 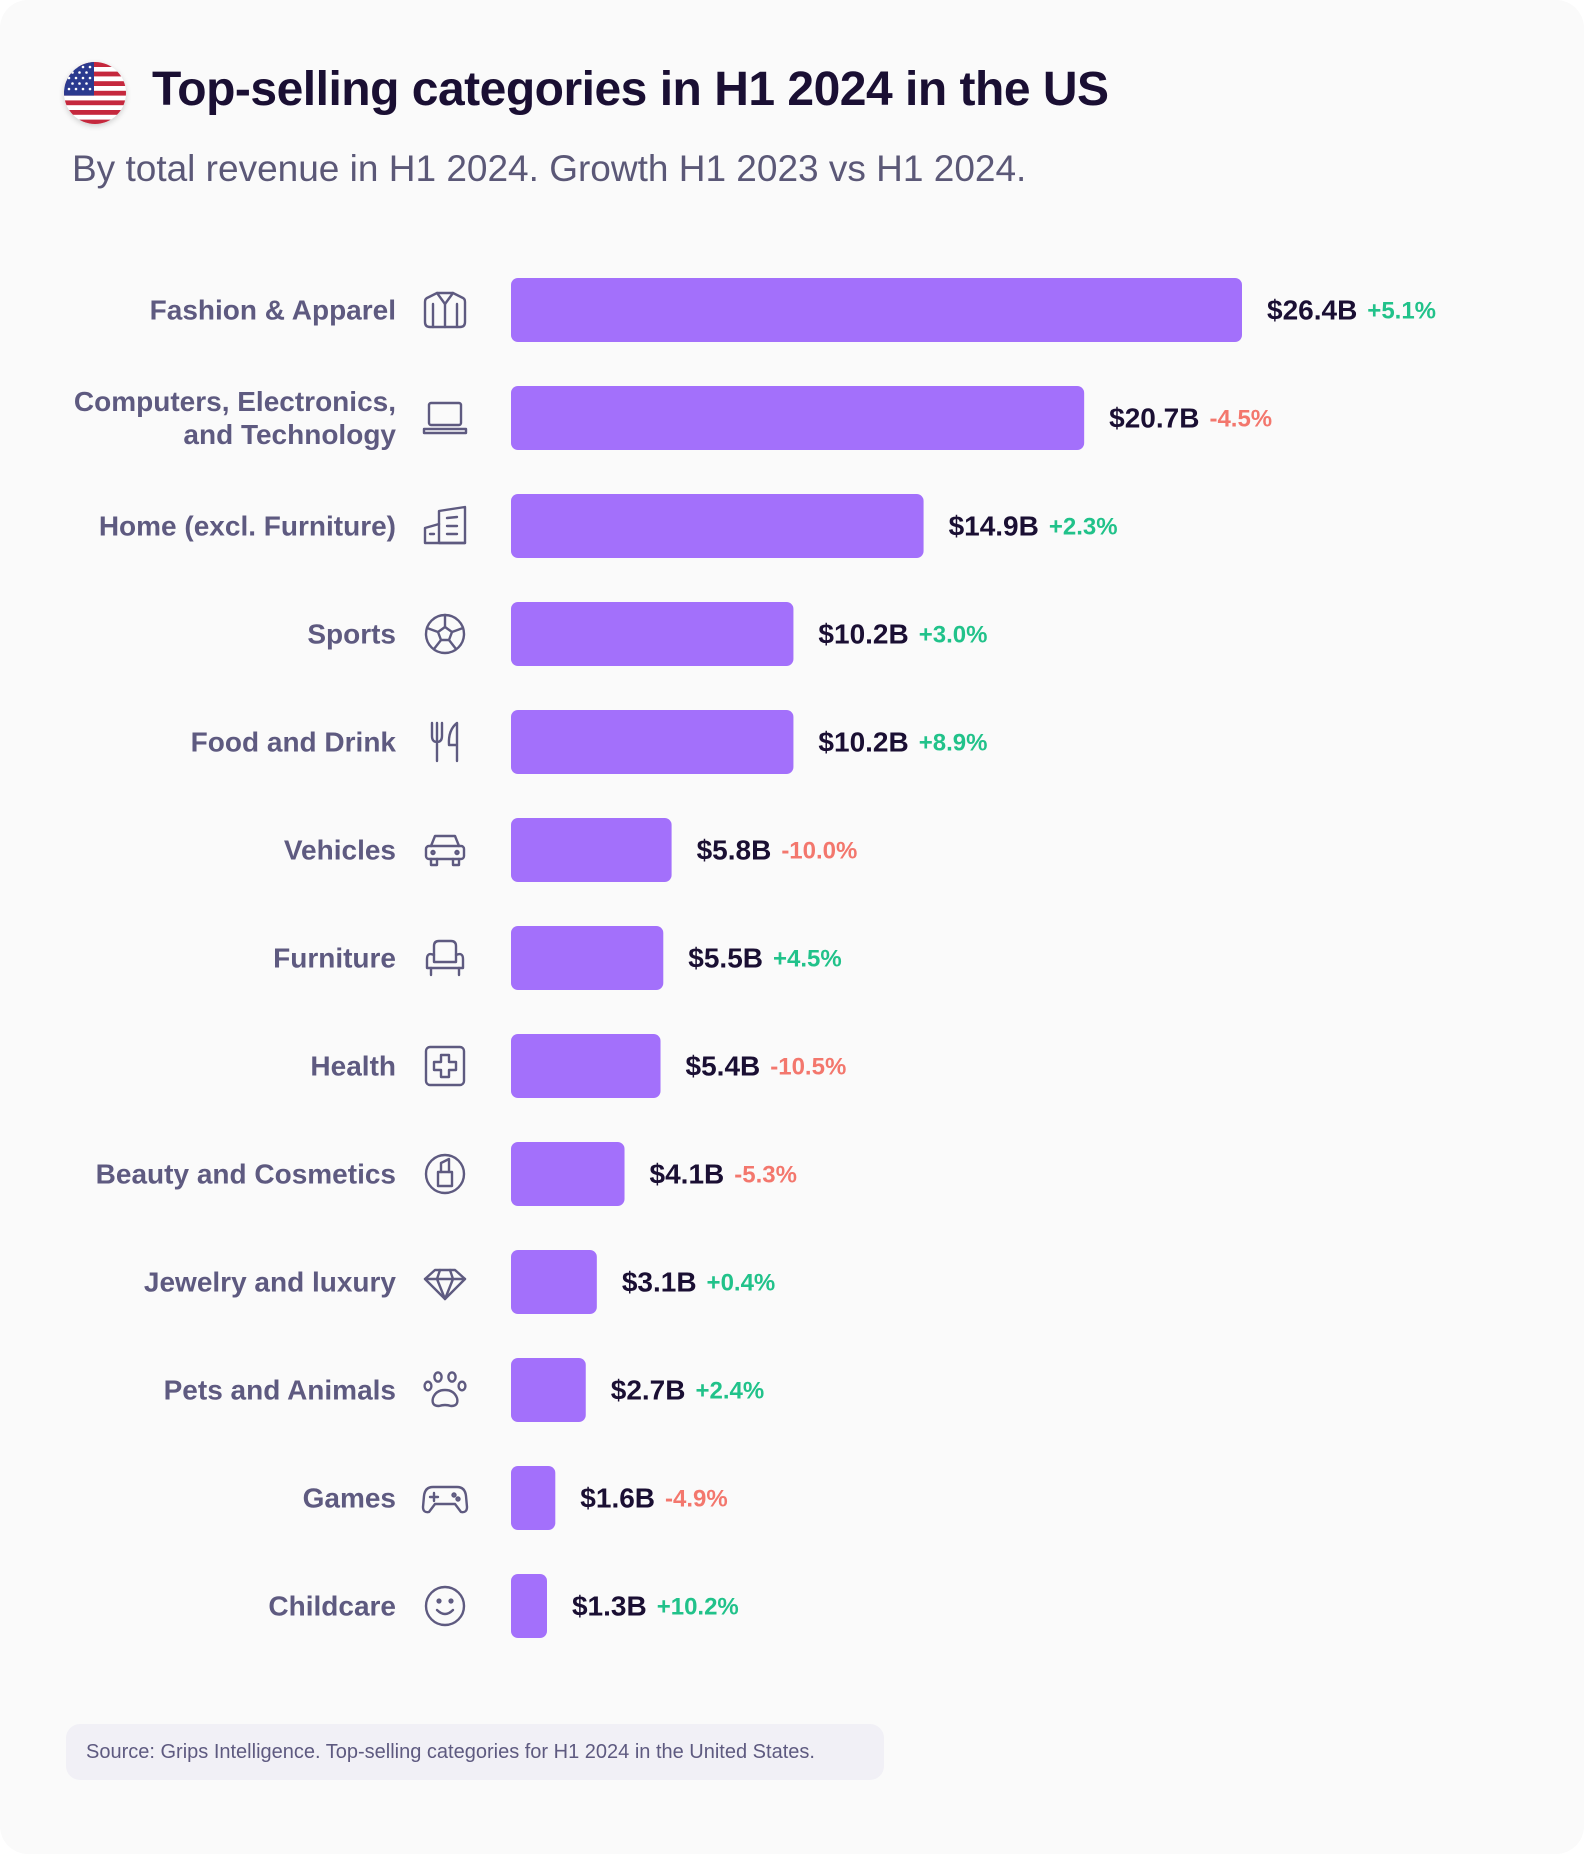 I want to click on paw-icon, so click(x=445, y=1389).